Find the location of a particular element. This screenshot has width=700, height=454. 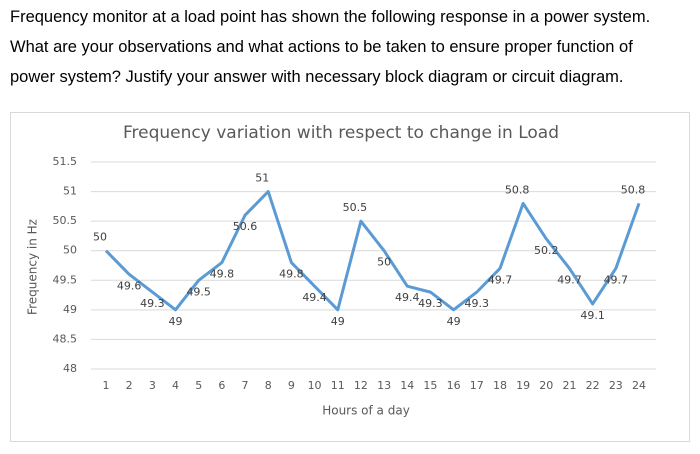

x-tick-label: 1 is located at coordinates (106, 385).